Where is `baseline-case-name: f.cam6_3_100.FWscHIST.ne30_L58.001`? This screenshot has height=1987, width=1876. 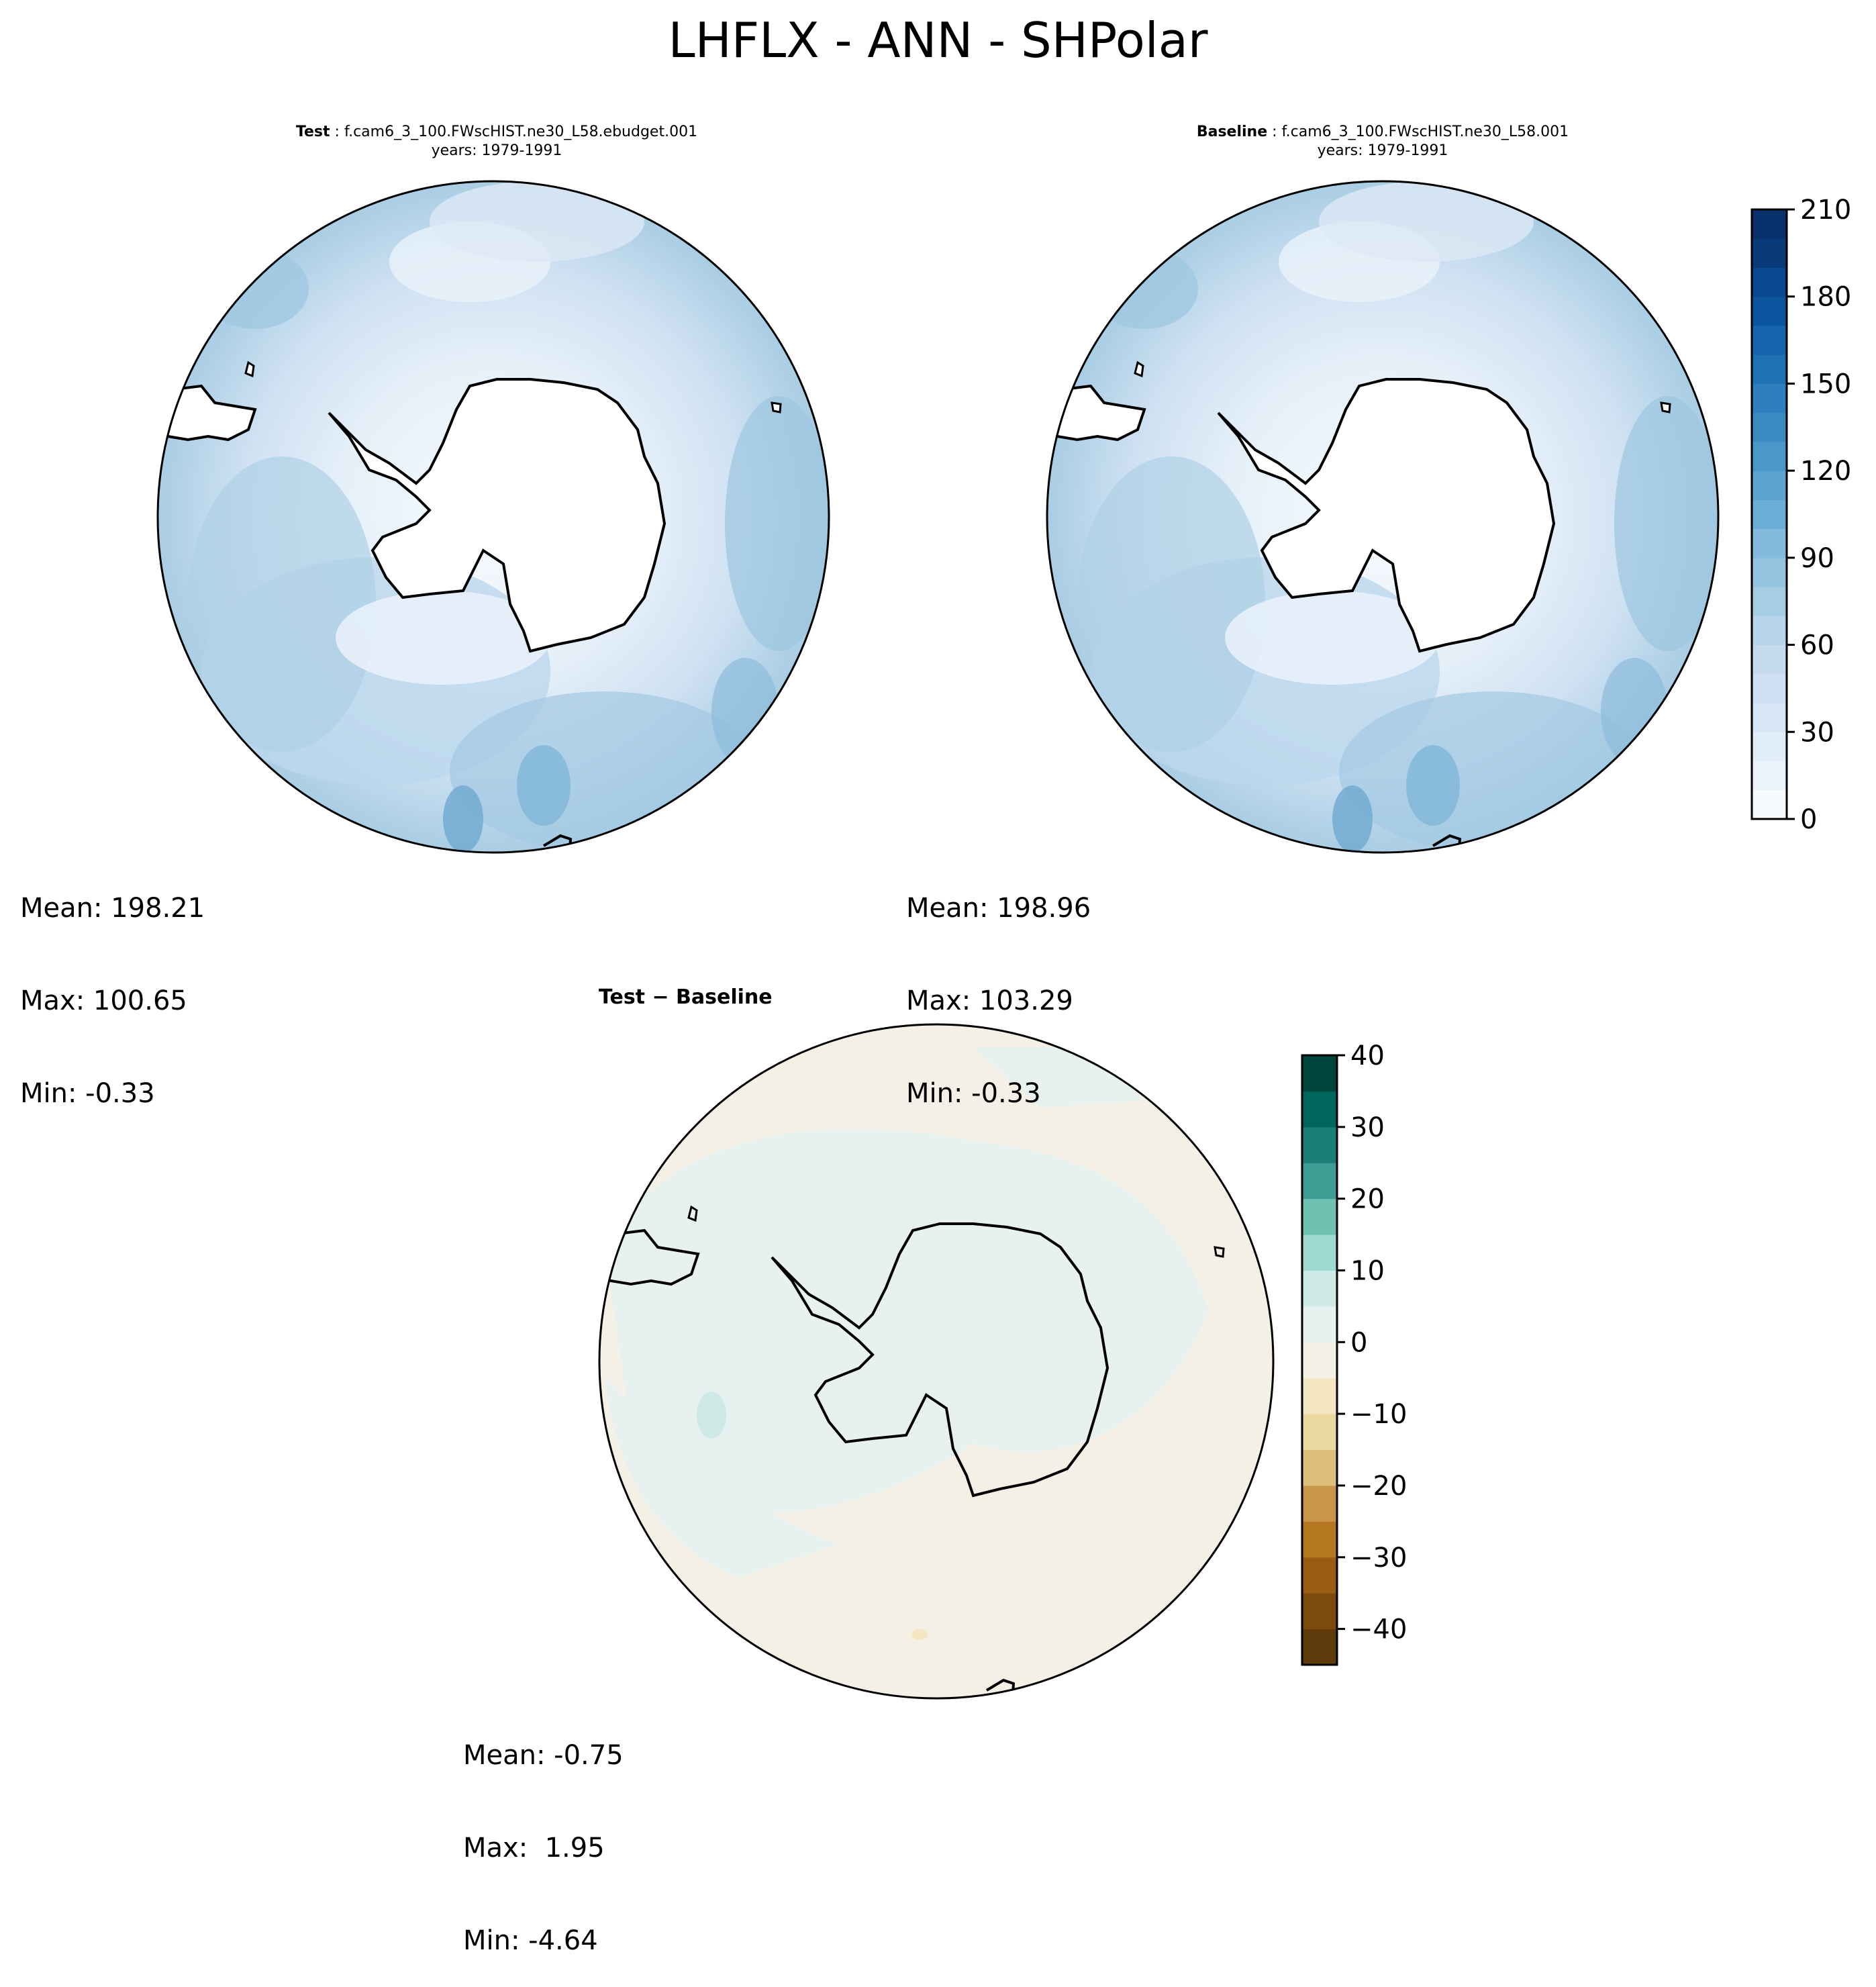
baseline-case-name: f.cam6_3_100.FWscHIST.ne30_L58.001 is located at coordinates (1425, 132).